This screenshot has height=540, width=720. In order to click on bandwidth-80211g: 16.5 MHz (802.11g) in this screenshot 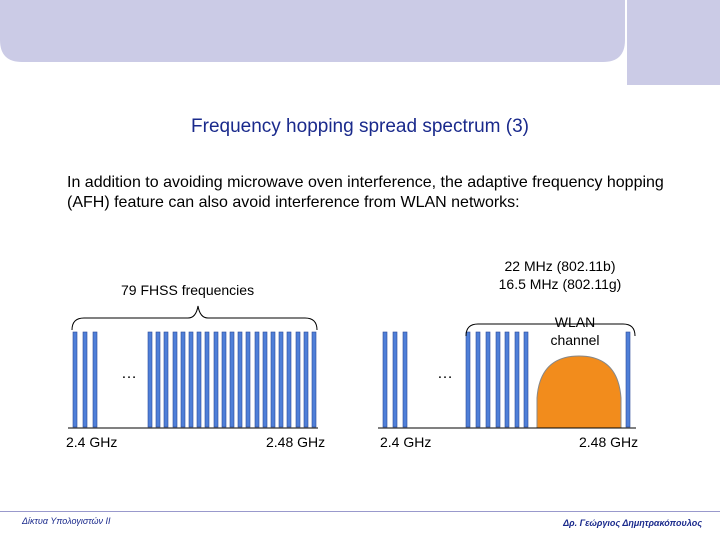, I will do `click(560, 284)`.